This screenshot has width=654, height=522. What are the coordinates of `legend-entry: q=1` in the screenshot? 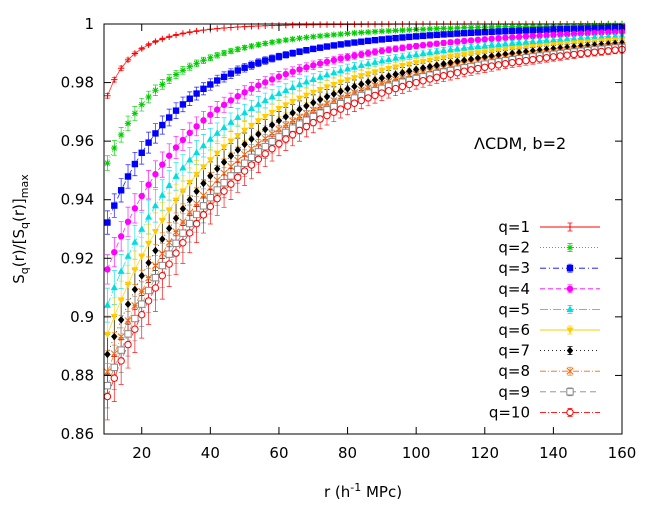 It's located at (549, 227).